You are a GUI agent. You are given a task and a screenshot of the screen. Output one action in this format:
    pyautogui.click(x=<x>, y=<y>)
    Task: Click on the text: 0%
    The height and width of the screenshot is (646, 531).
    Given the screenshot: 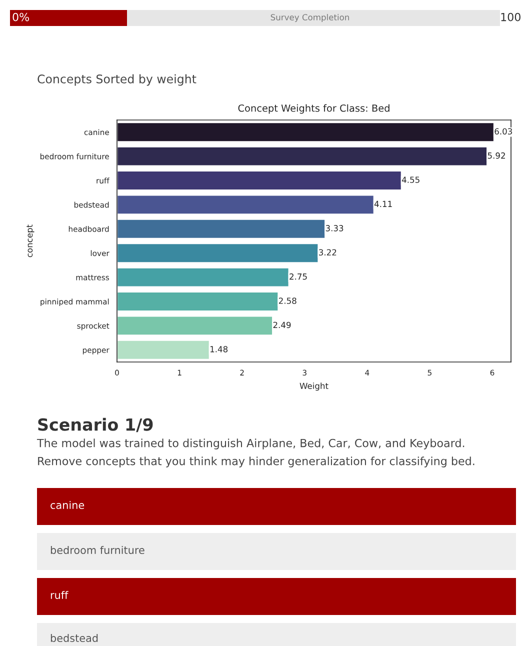 What is the action you would take?
    pyautogui.click(x=21, y=17)
    